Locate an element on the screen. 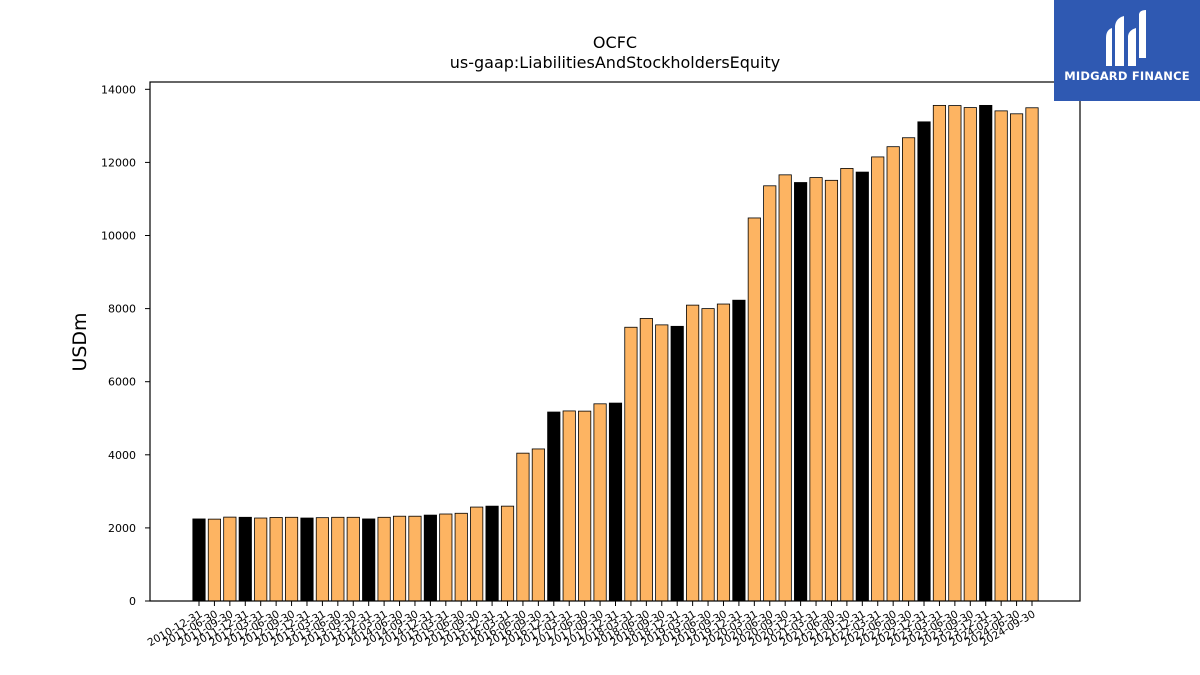 The width and height of the screenshot is (1200, 675). y-tick-label: 6000 is located at coordinates (122, 382).